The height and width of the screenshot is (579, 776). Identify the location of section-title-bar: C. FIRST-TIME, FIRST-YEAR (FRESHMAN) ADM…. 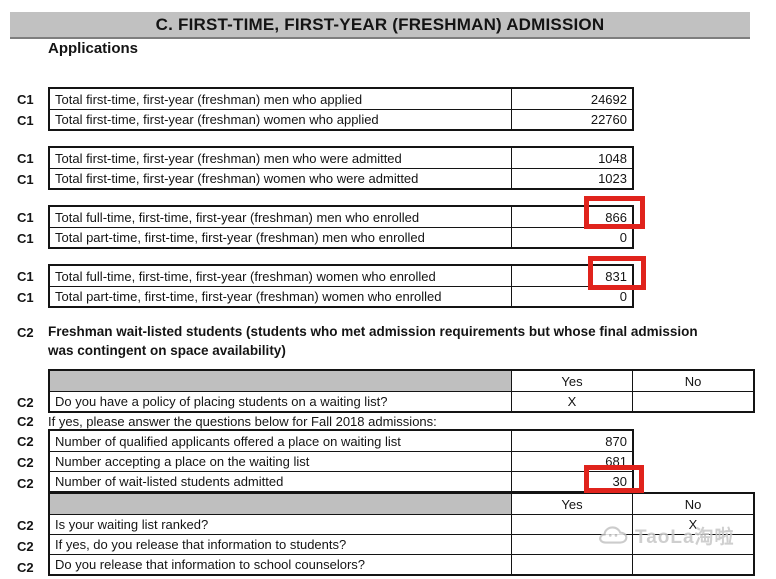
(380, 25).